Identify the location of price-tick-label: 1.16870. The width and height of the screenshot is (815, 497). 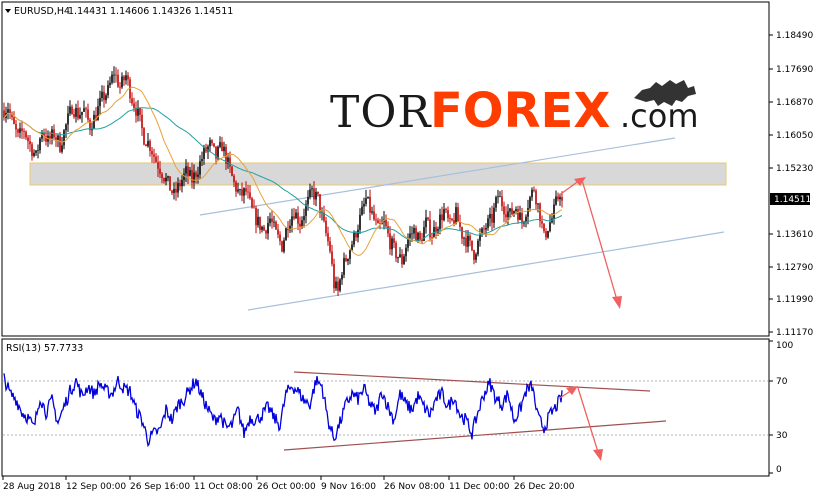
(794, 103).